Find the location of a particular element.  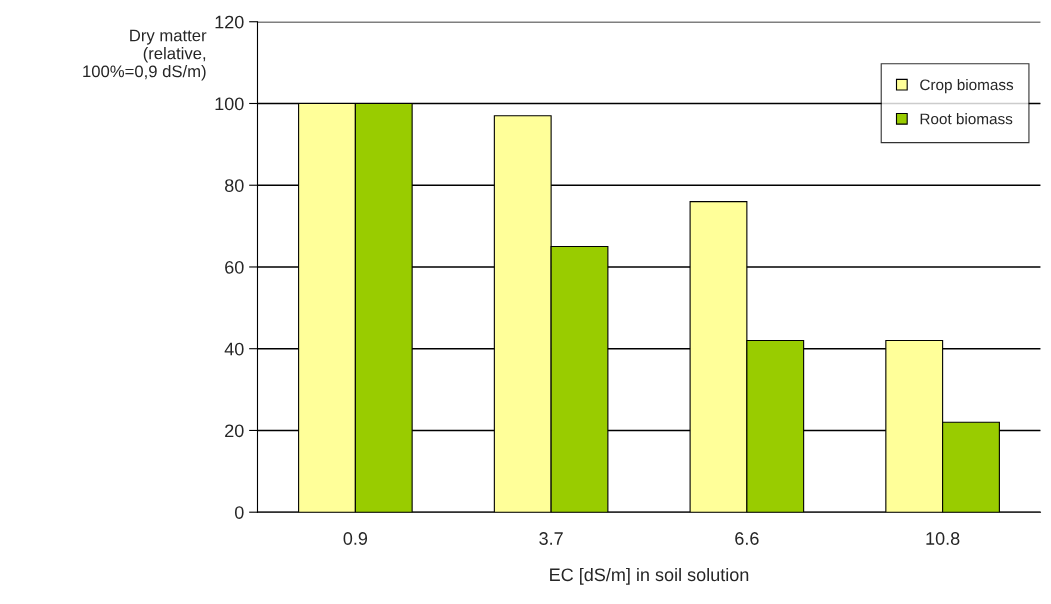

x-axis-title: EC [dS/m] in soil solution is located at coordinates (649, 576).